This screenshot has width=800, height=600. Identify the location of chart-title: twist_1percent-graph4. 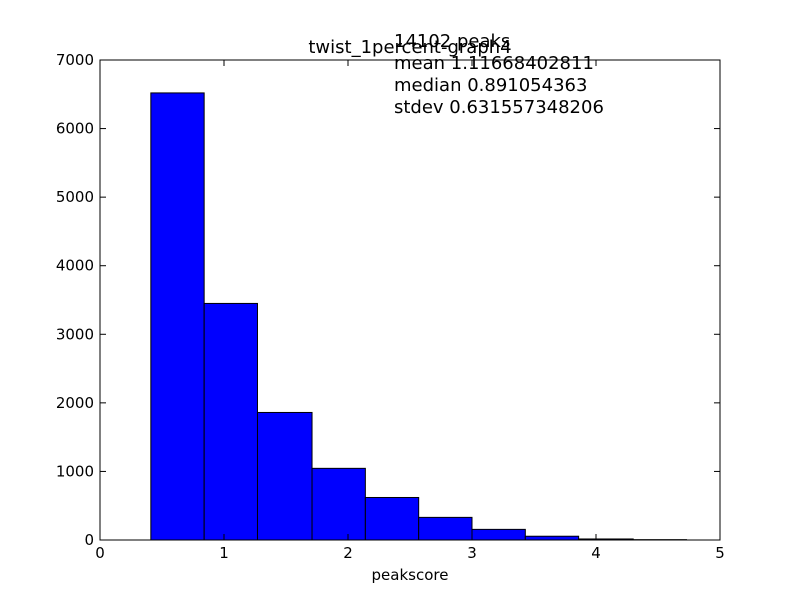
(409, 47).